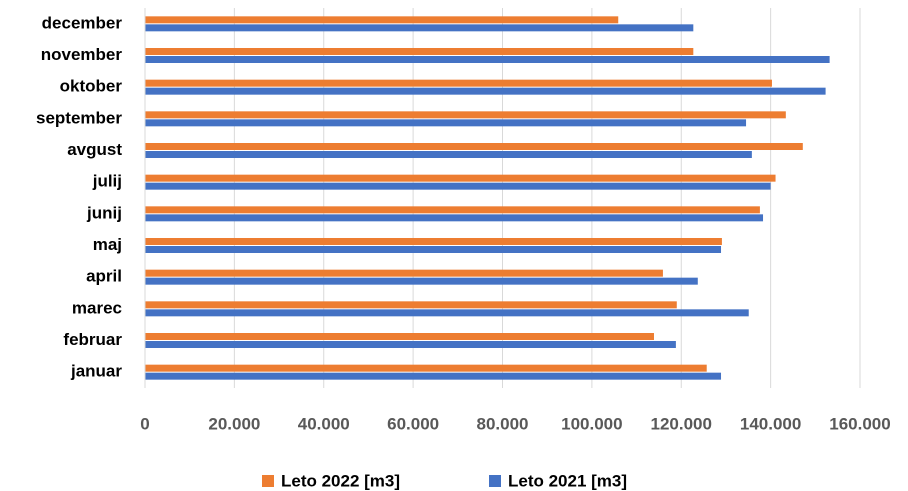 The width and height of the screenshot is (908, 491). I want to click on y-tick-label: februar, so click(92, 339).